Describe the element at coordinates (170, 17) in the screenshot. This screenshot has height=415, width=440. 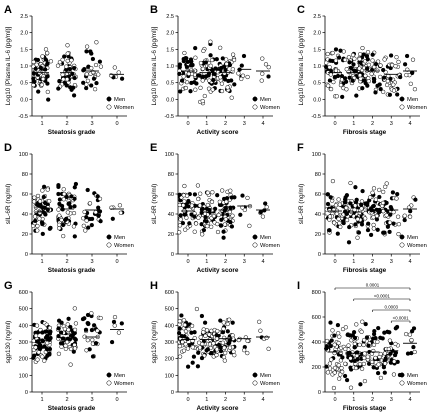
I see `y-tick-label: 2.5` at that location.